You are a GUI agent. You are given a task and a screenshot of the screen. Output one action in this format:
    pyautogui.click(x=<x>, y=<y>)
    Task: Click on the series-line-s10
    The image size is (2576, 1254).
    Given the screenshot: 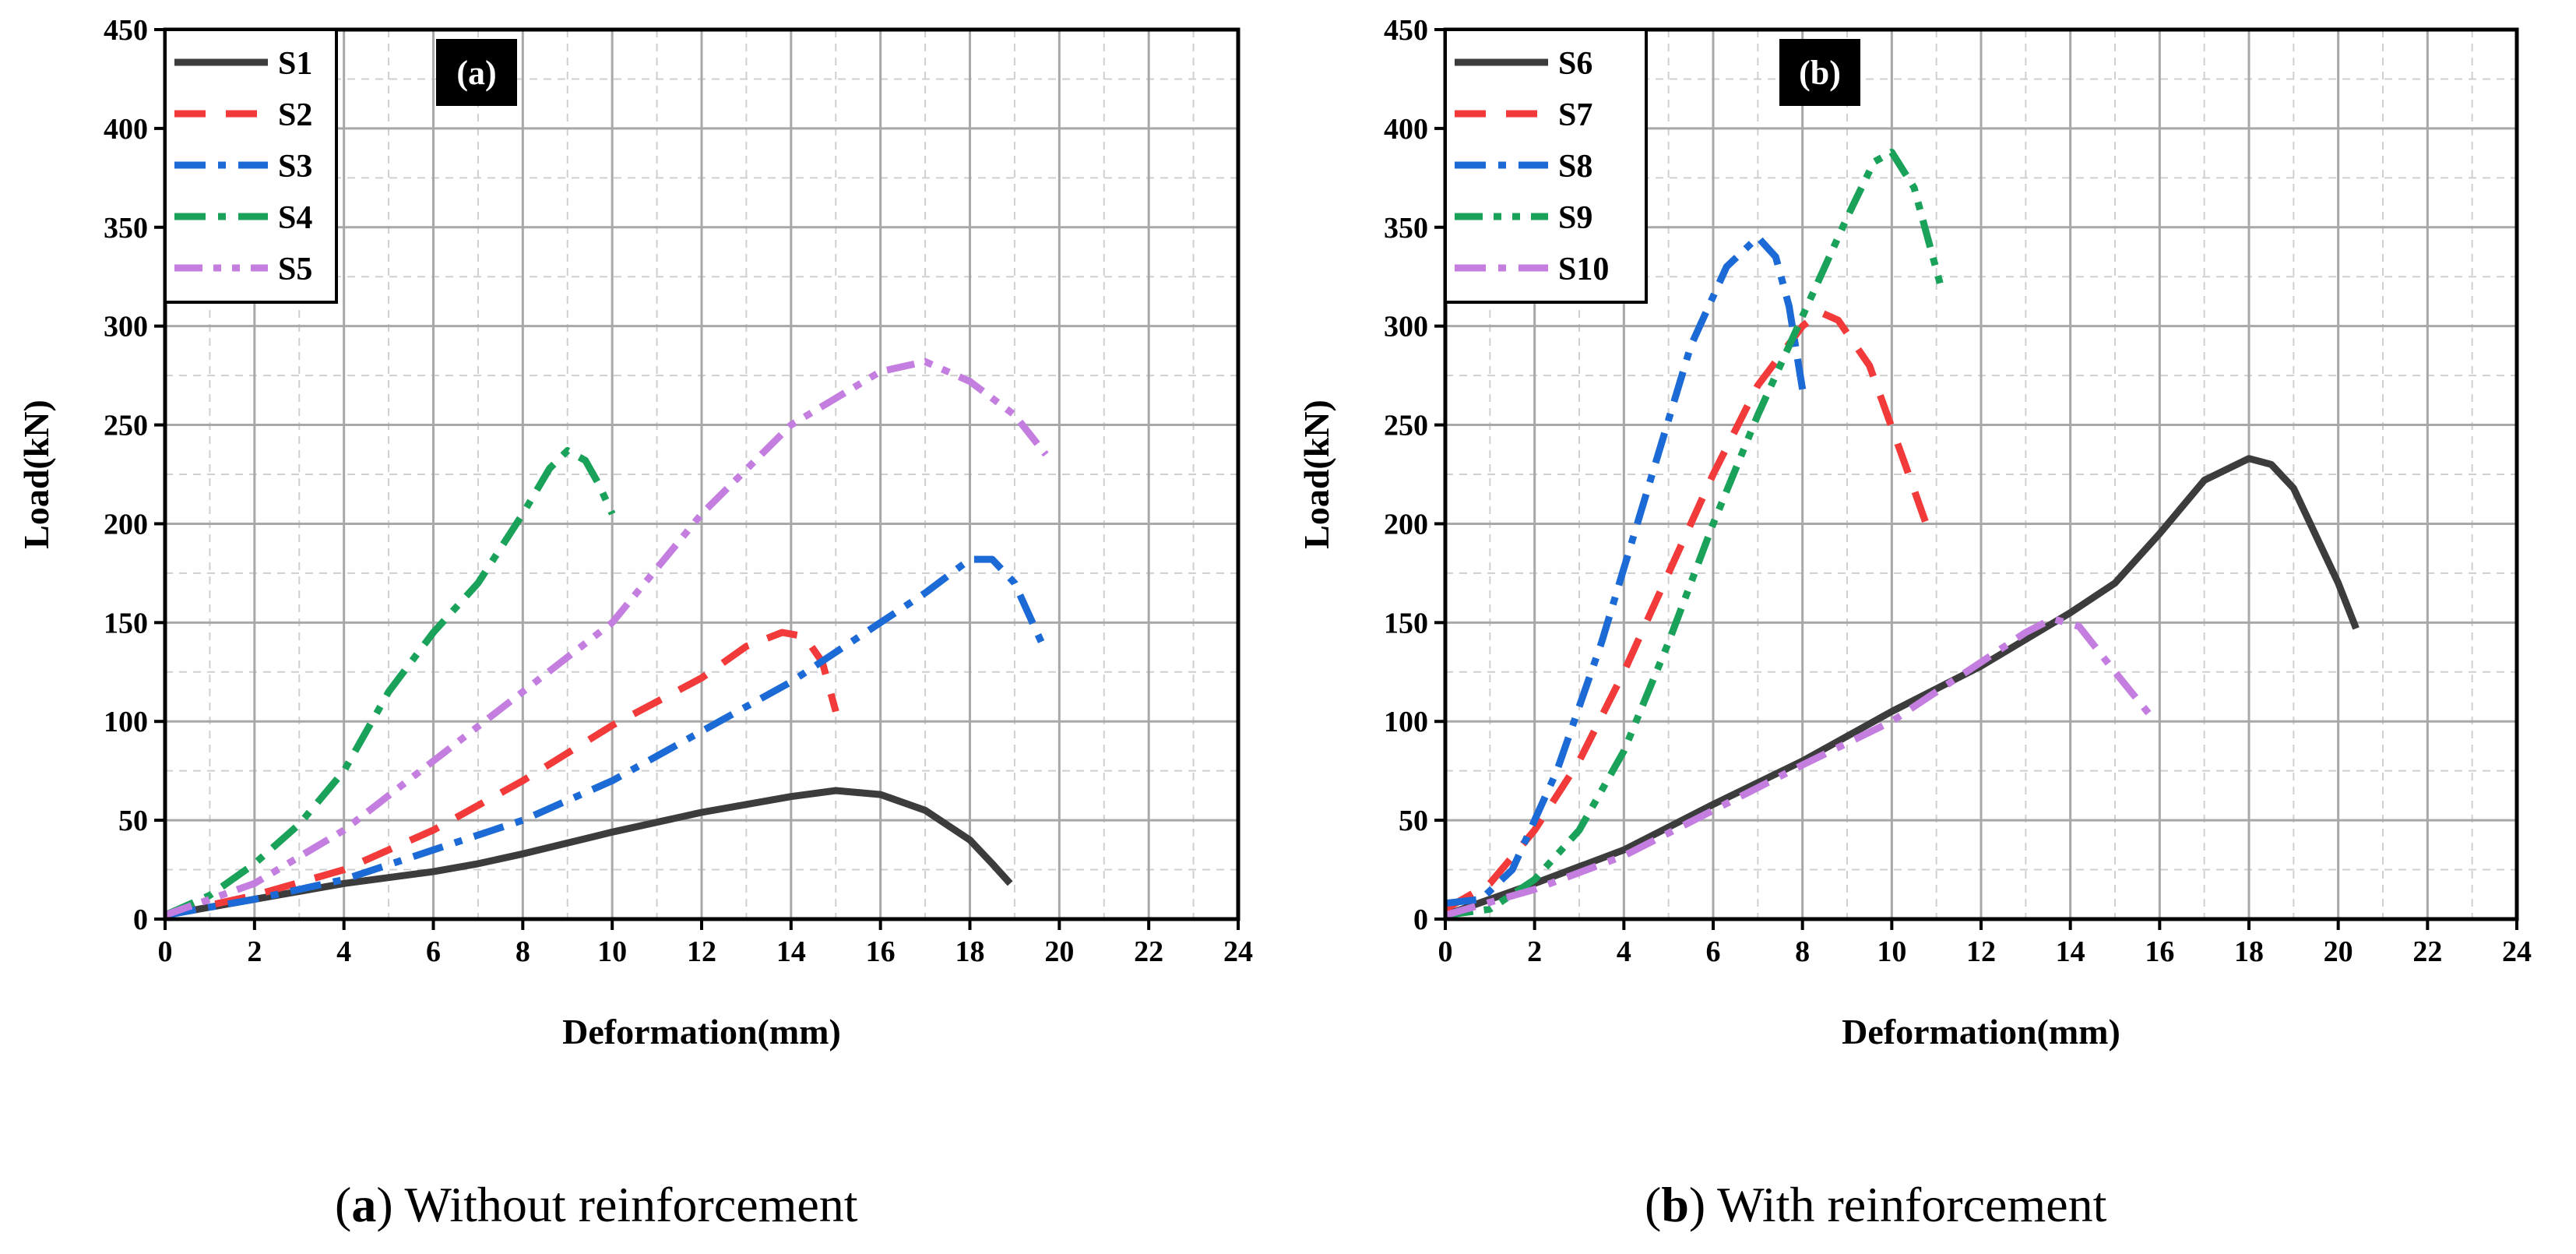 What is the action you would take?
    pyautogui.click(x=1801, y=767)
    